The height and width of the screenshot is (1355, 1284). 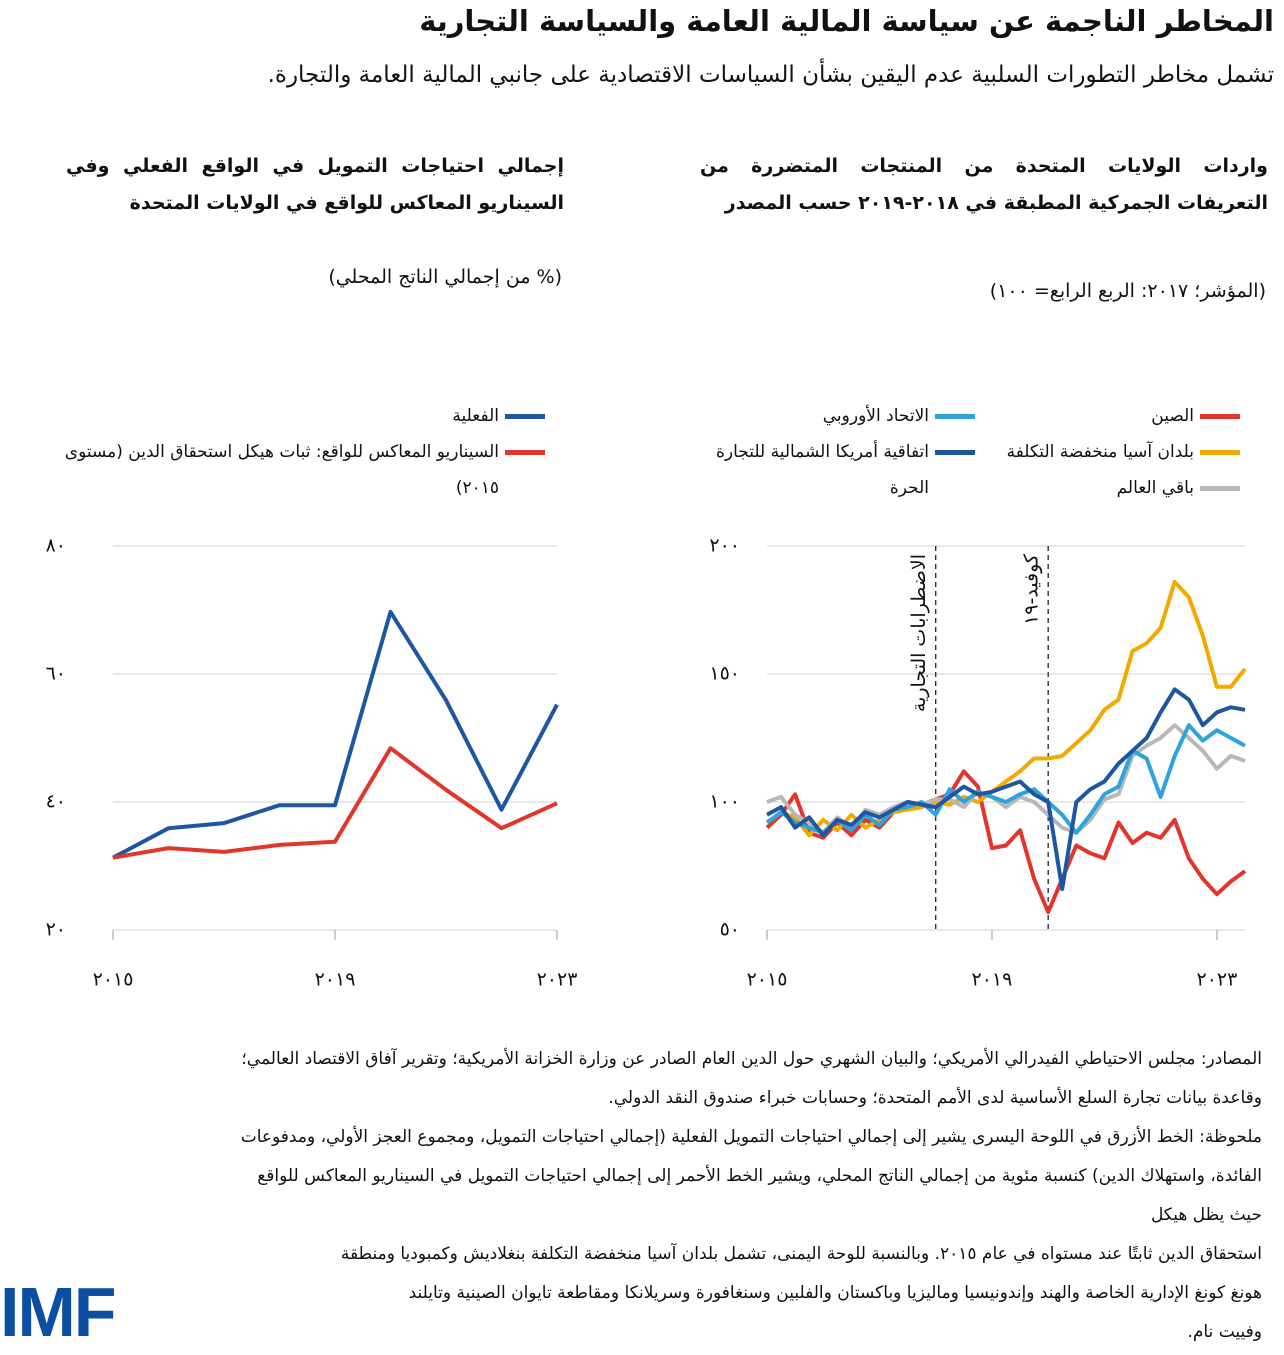 What do you see at coordinates (1206, 1215) in the screenshot?
I see `note-line: حيث يظل هيكل` at bounding box center [1206, 1215].